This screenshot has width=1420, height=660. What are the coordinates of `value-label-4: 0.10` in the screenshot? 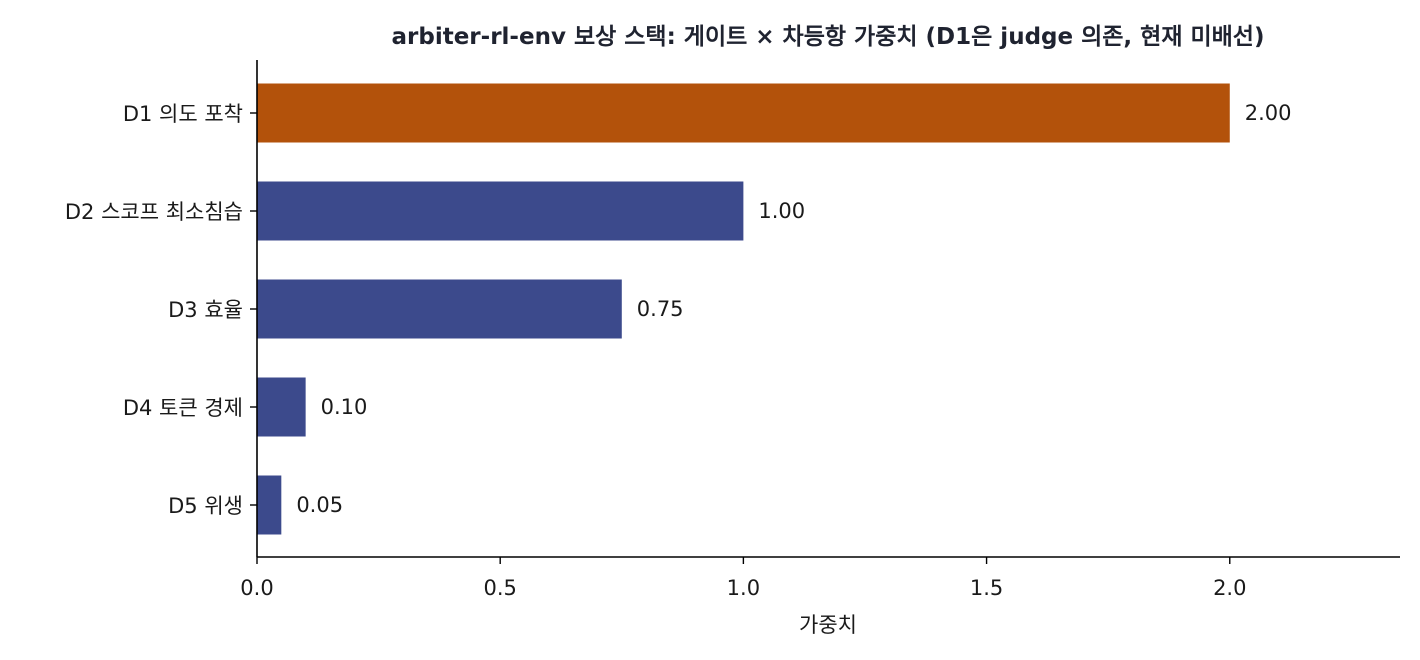 It's located at (344, 407).